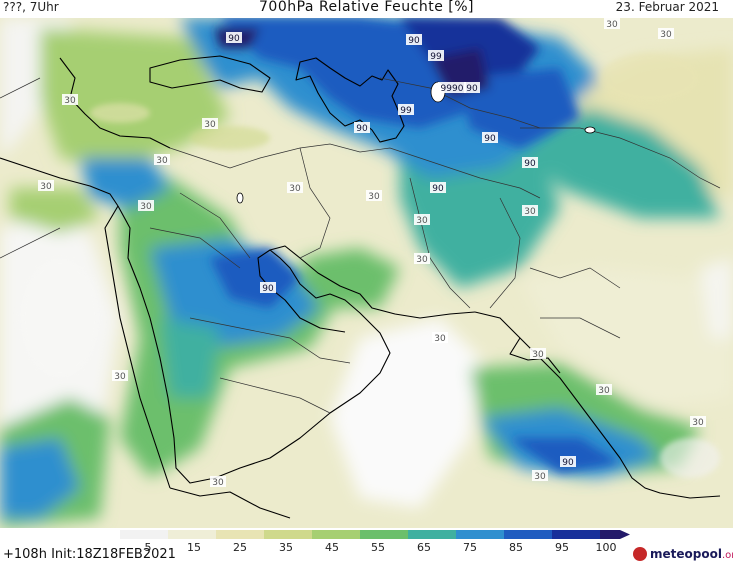 The width and height of the screenshot is (733, 566). What do you see at coordinates (372, 282) in the screenshot?
I see `persian-gulf-coast` at bounding box center [372, 282].